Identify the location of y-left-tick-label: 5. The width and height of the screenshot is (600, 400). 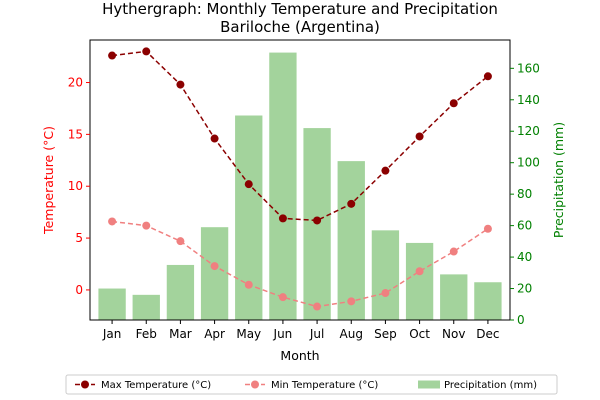
(79, 238).